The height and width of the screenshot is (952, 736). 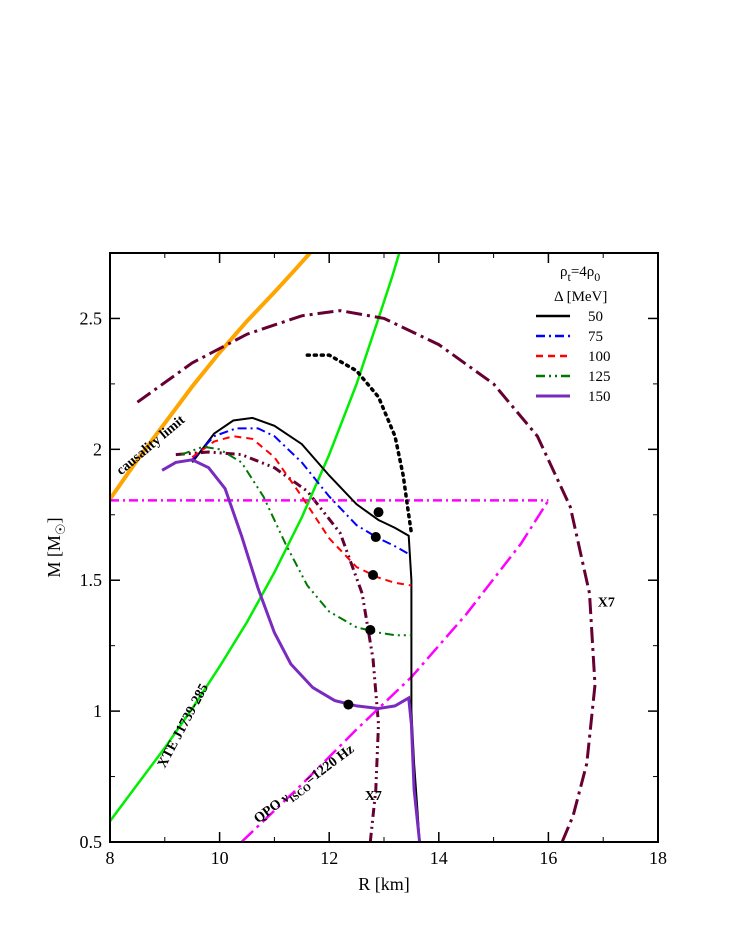 What do you see at coordinates (439, 858) in the screenshot?
I see `x-tick-label: 14` at bounding box center [439, 858].